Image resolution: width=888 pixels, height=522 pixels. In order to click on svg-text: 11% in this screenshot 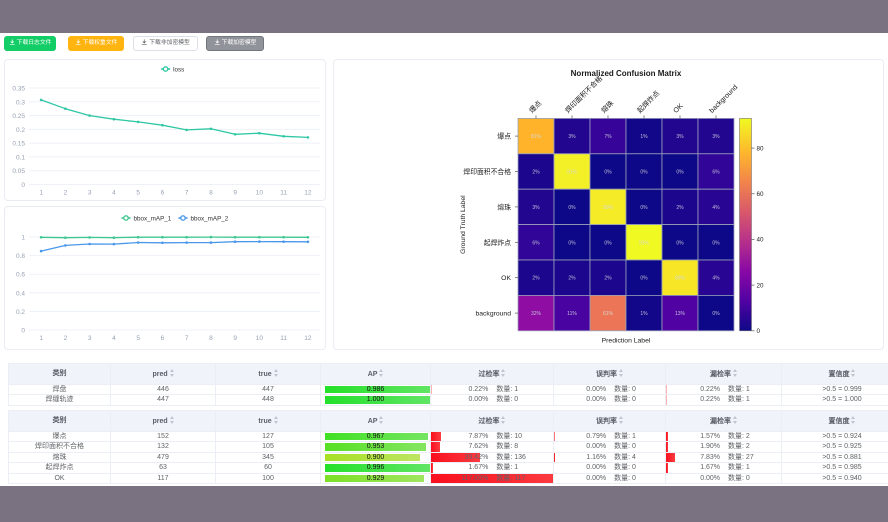, I will do `click(572, 314)`.